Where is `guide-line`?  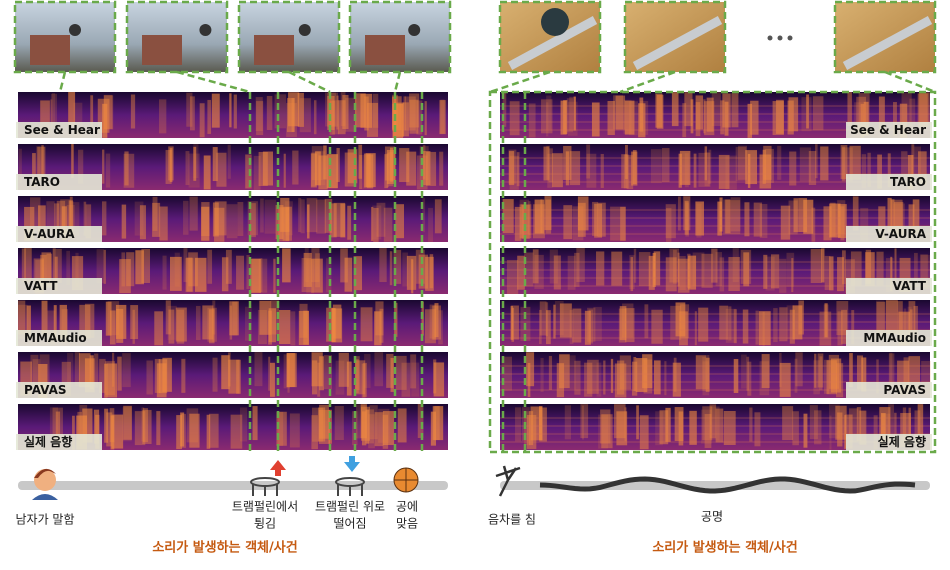 guide-line is located at coordinates (397, 82).